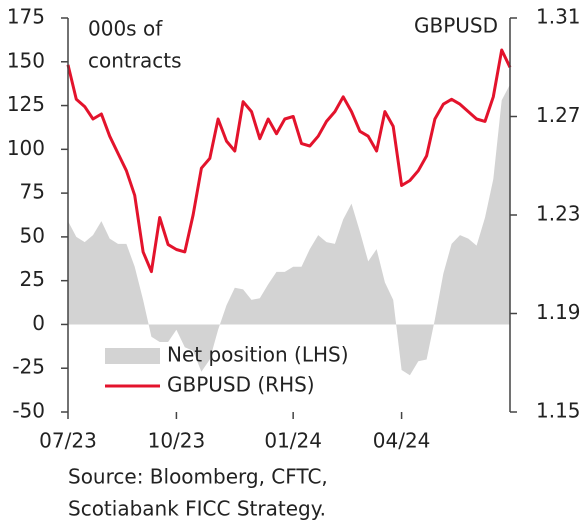  What do you see at coordinates (198, 477) in the screenshot?
I see `source: Source: Bloomberg, CFTC,` at bounding box center [198, 477].